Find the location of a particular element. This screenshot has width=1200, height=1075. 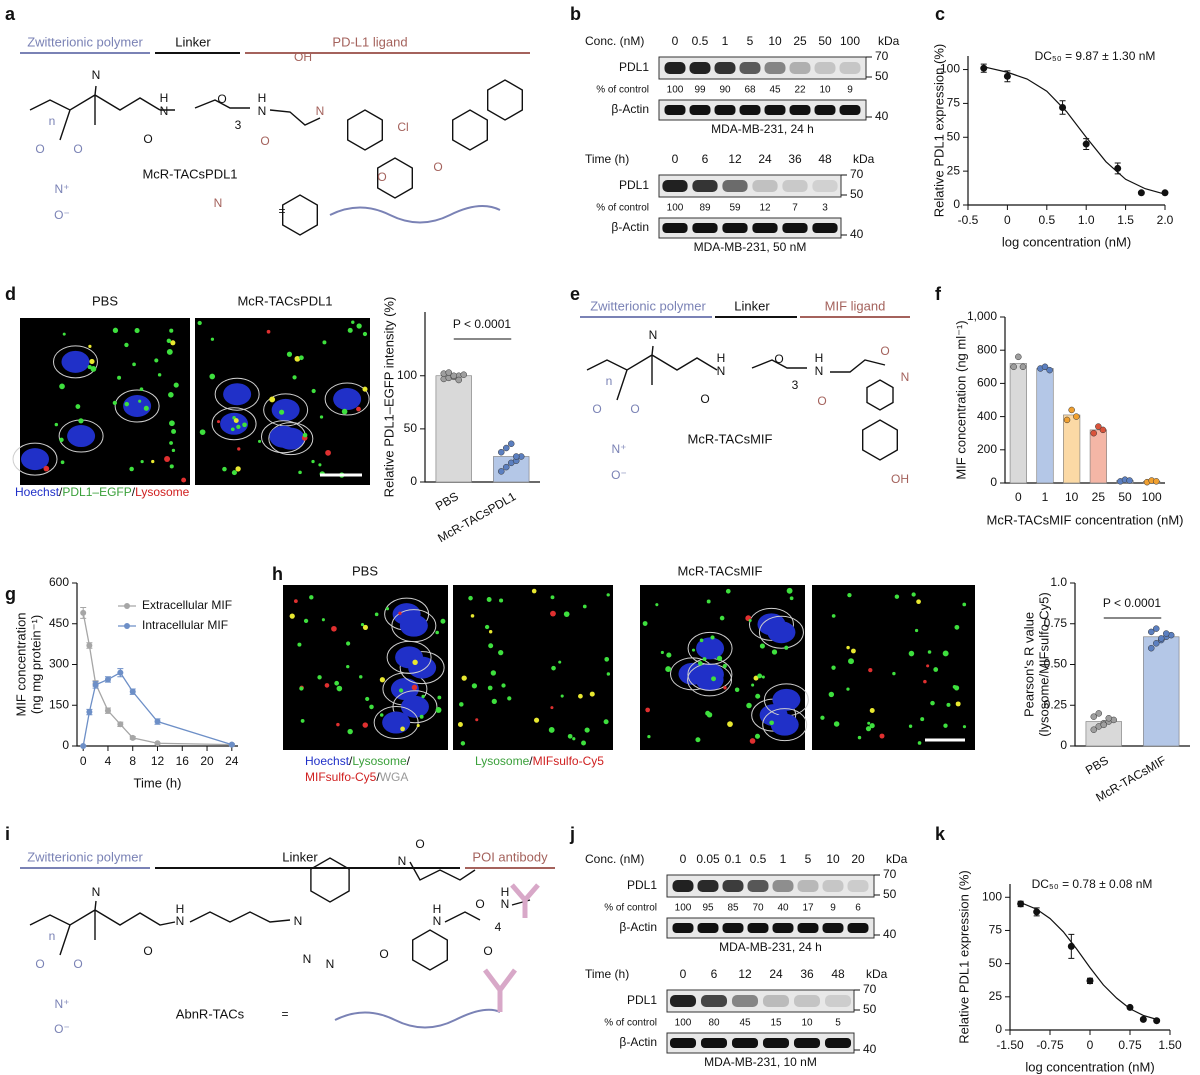

y-tick-label: 800 is located at coordinates (987, 349).